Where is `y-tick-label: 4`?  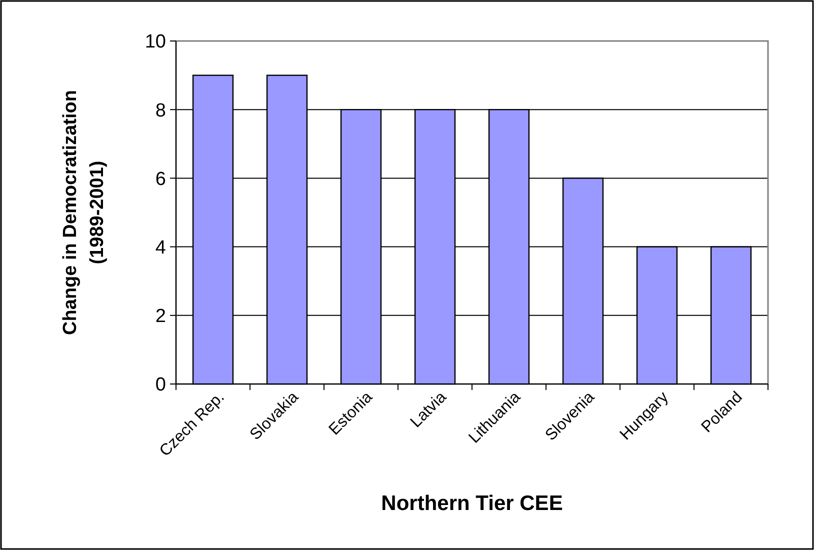
y-tick-label: 4 is located at coordinates (160, 247).